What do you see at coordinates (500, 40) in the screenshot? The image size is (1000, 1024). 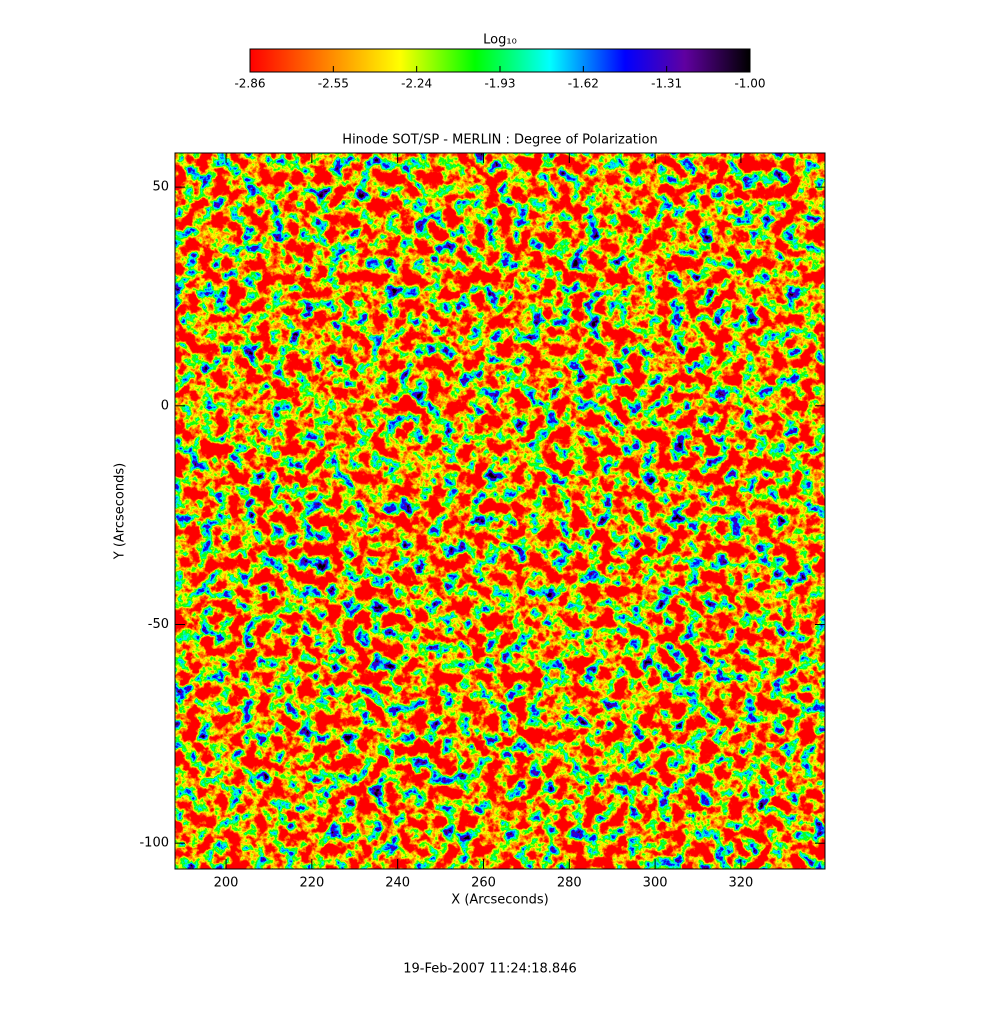 I see `colorbar-label: Log₁₀` at bounding box center [500, 40].